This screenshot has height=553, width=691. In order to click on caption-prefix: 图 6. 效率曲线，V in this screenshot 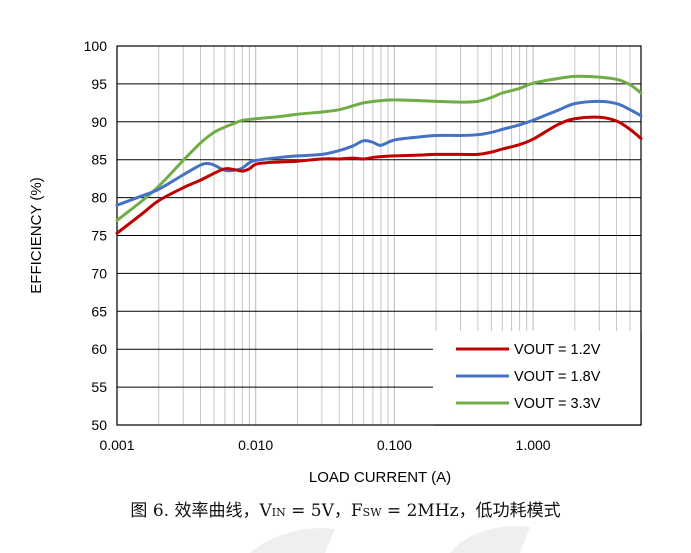, I will do `click(201, 511)`.